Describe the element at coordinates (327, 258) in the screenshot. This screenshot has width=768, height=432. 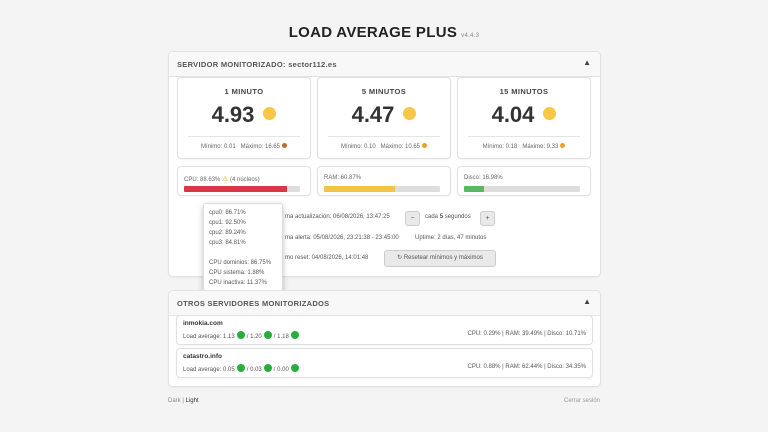
I see `last-reset: mo reset: 04/08/2026, 14:01:48` at that location.